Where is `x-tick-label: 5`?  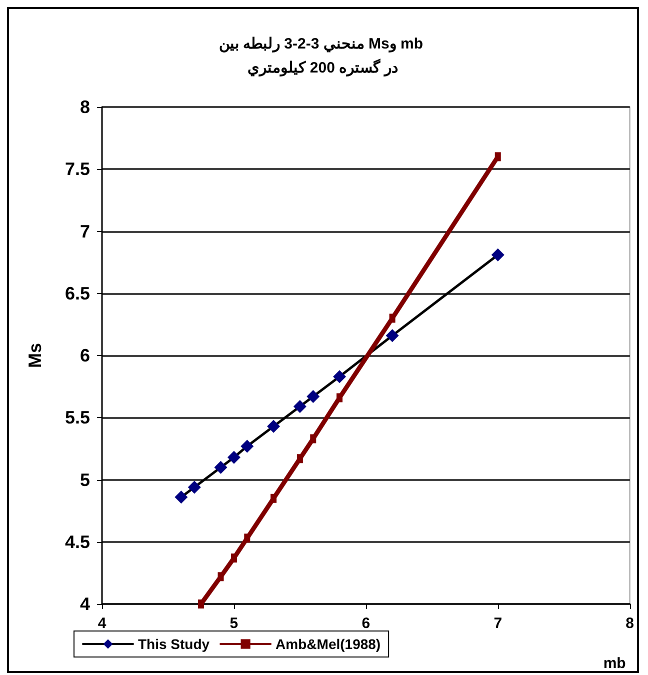
x-tick-label: 5 is located at coordinates (234, 623).